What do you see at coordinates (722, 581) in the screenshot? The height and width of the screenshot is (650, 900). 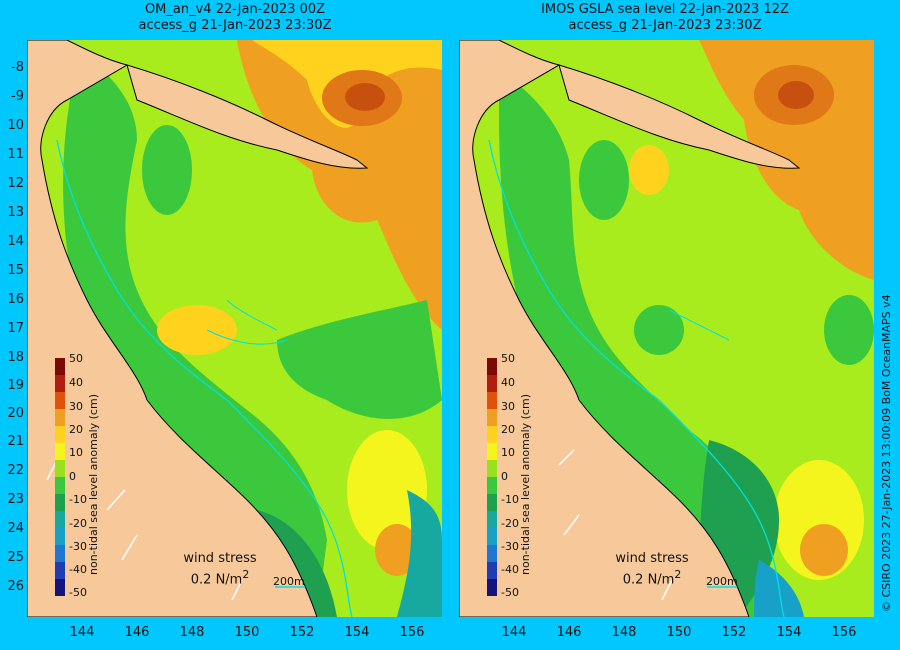 I see `right-scale-label: 200m` at bounding box center [722, 581].